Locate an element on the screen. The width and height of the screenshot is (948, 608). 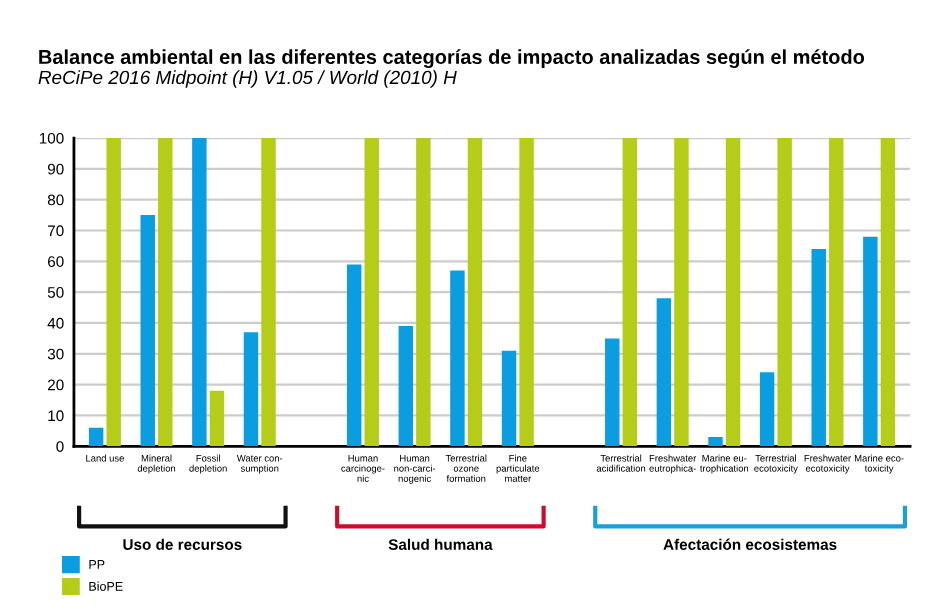
chart-title: Balance ambiental en las diferentes categorías de impacto analizadas según el método is located at coordinates (452, 59).